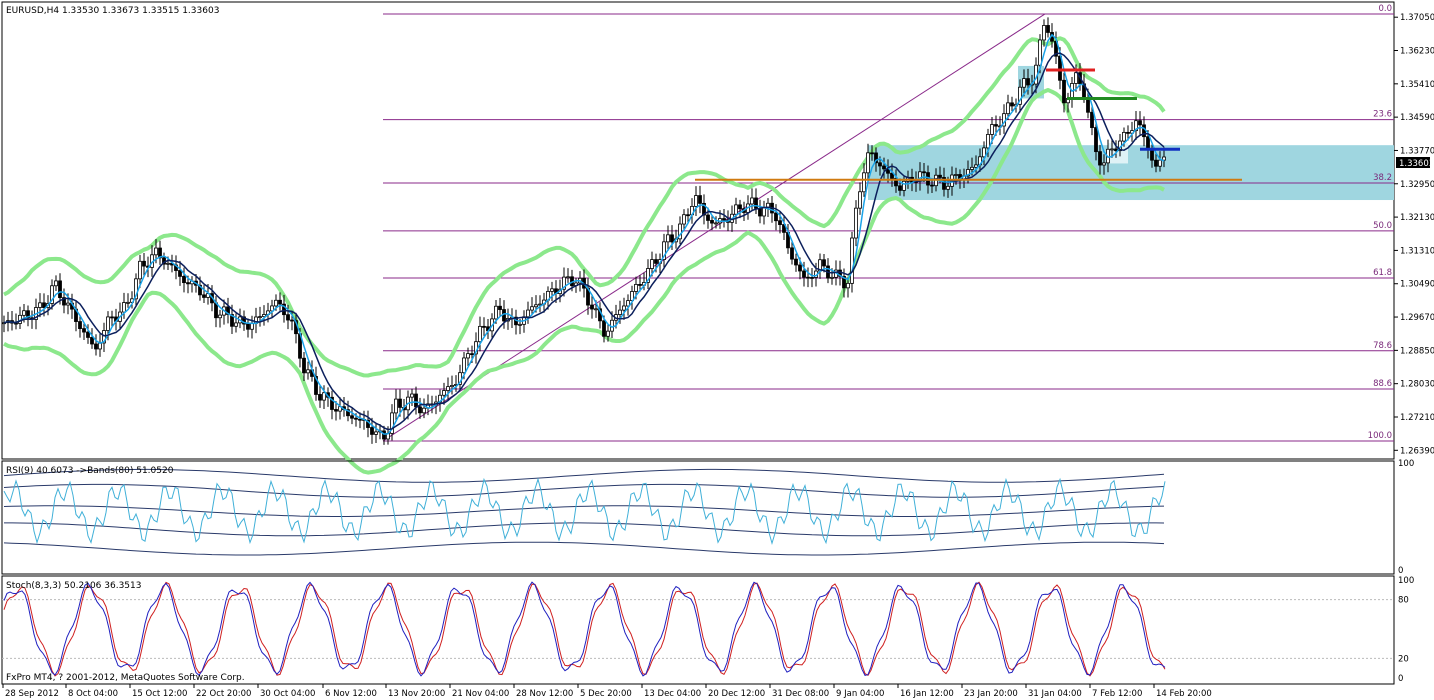 This screenshot has height=700, width=1434. What do you see at coordinates (1417, 251) in the screenshot?
I see `price-tick-label: 1.31310` at bounding box center [1417, 251].